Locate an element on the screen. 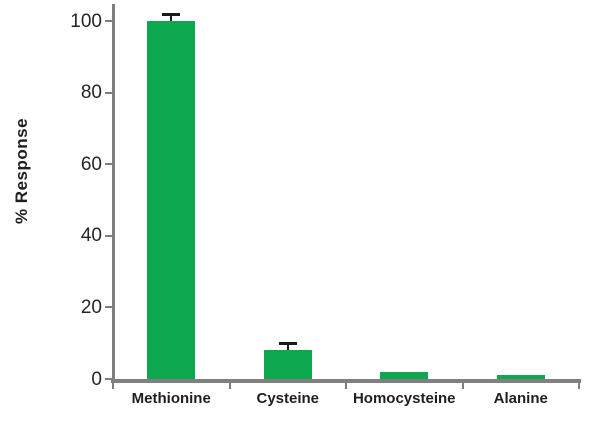  x-axis-line is located at coordinates (346, 381).